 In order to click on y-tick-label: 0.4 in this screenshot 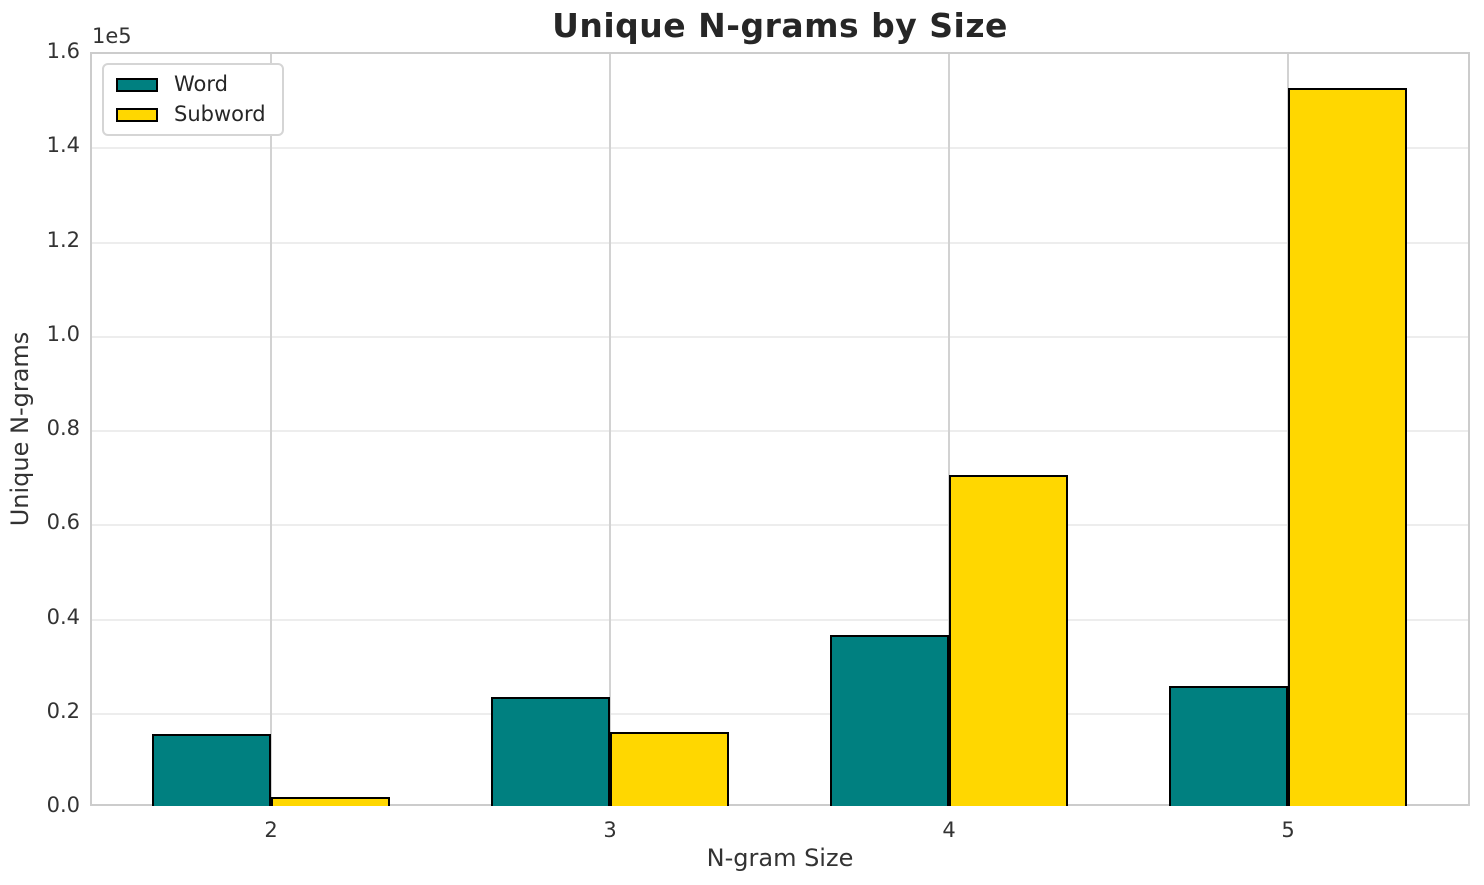, I will do `click(63, 616)`.